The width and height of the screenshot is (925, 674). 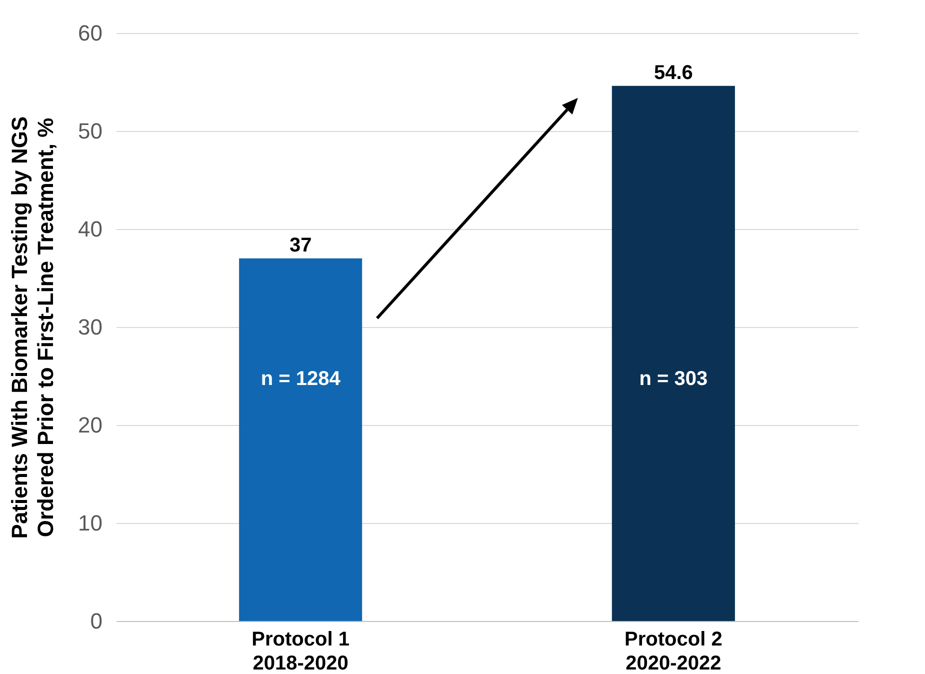 I want to click on x-tick-label: Protocol 2 2020-2022, so click(x=673, y=651).